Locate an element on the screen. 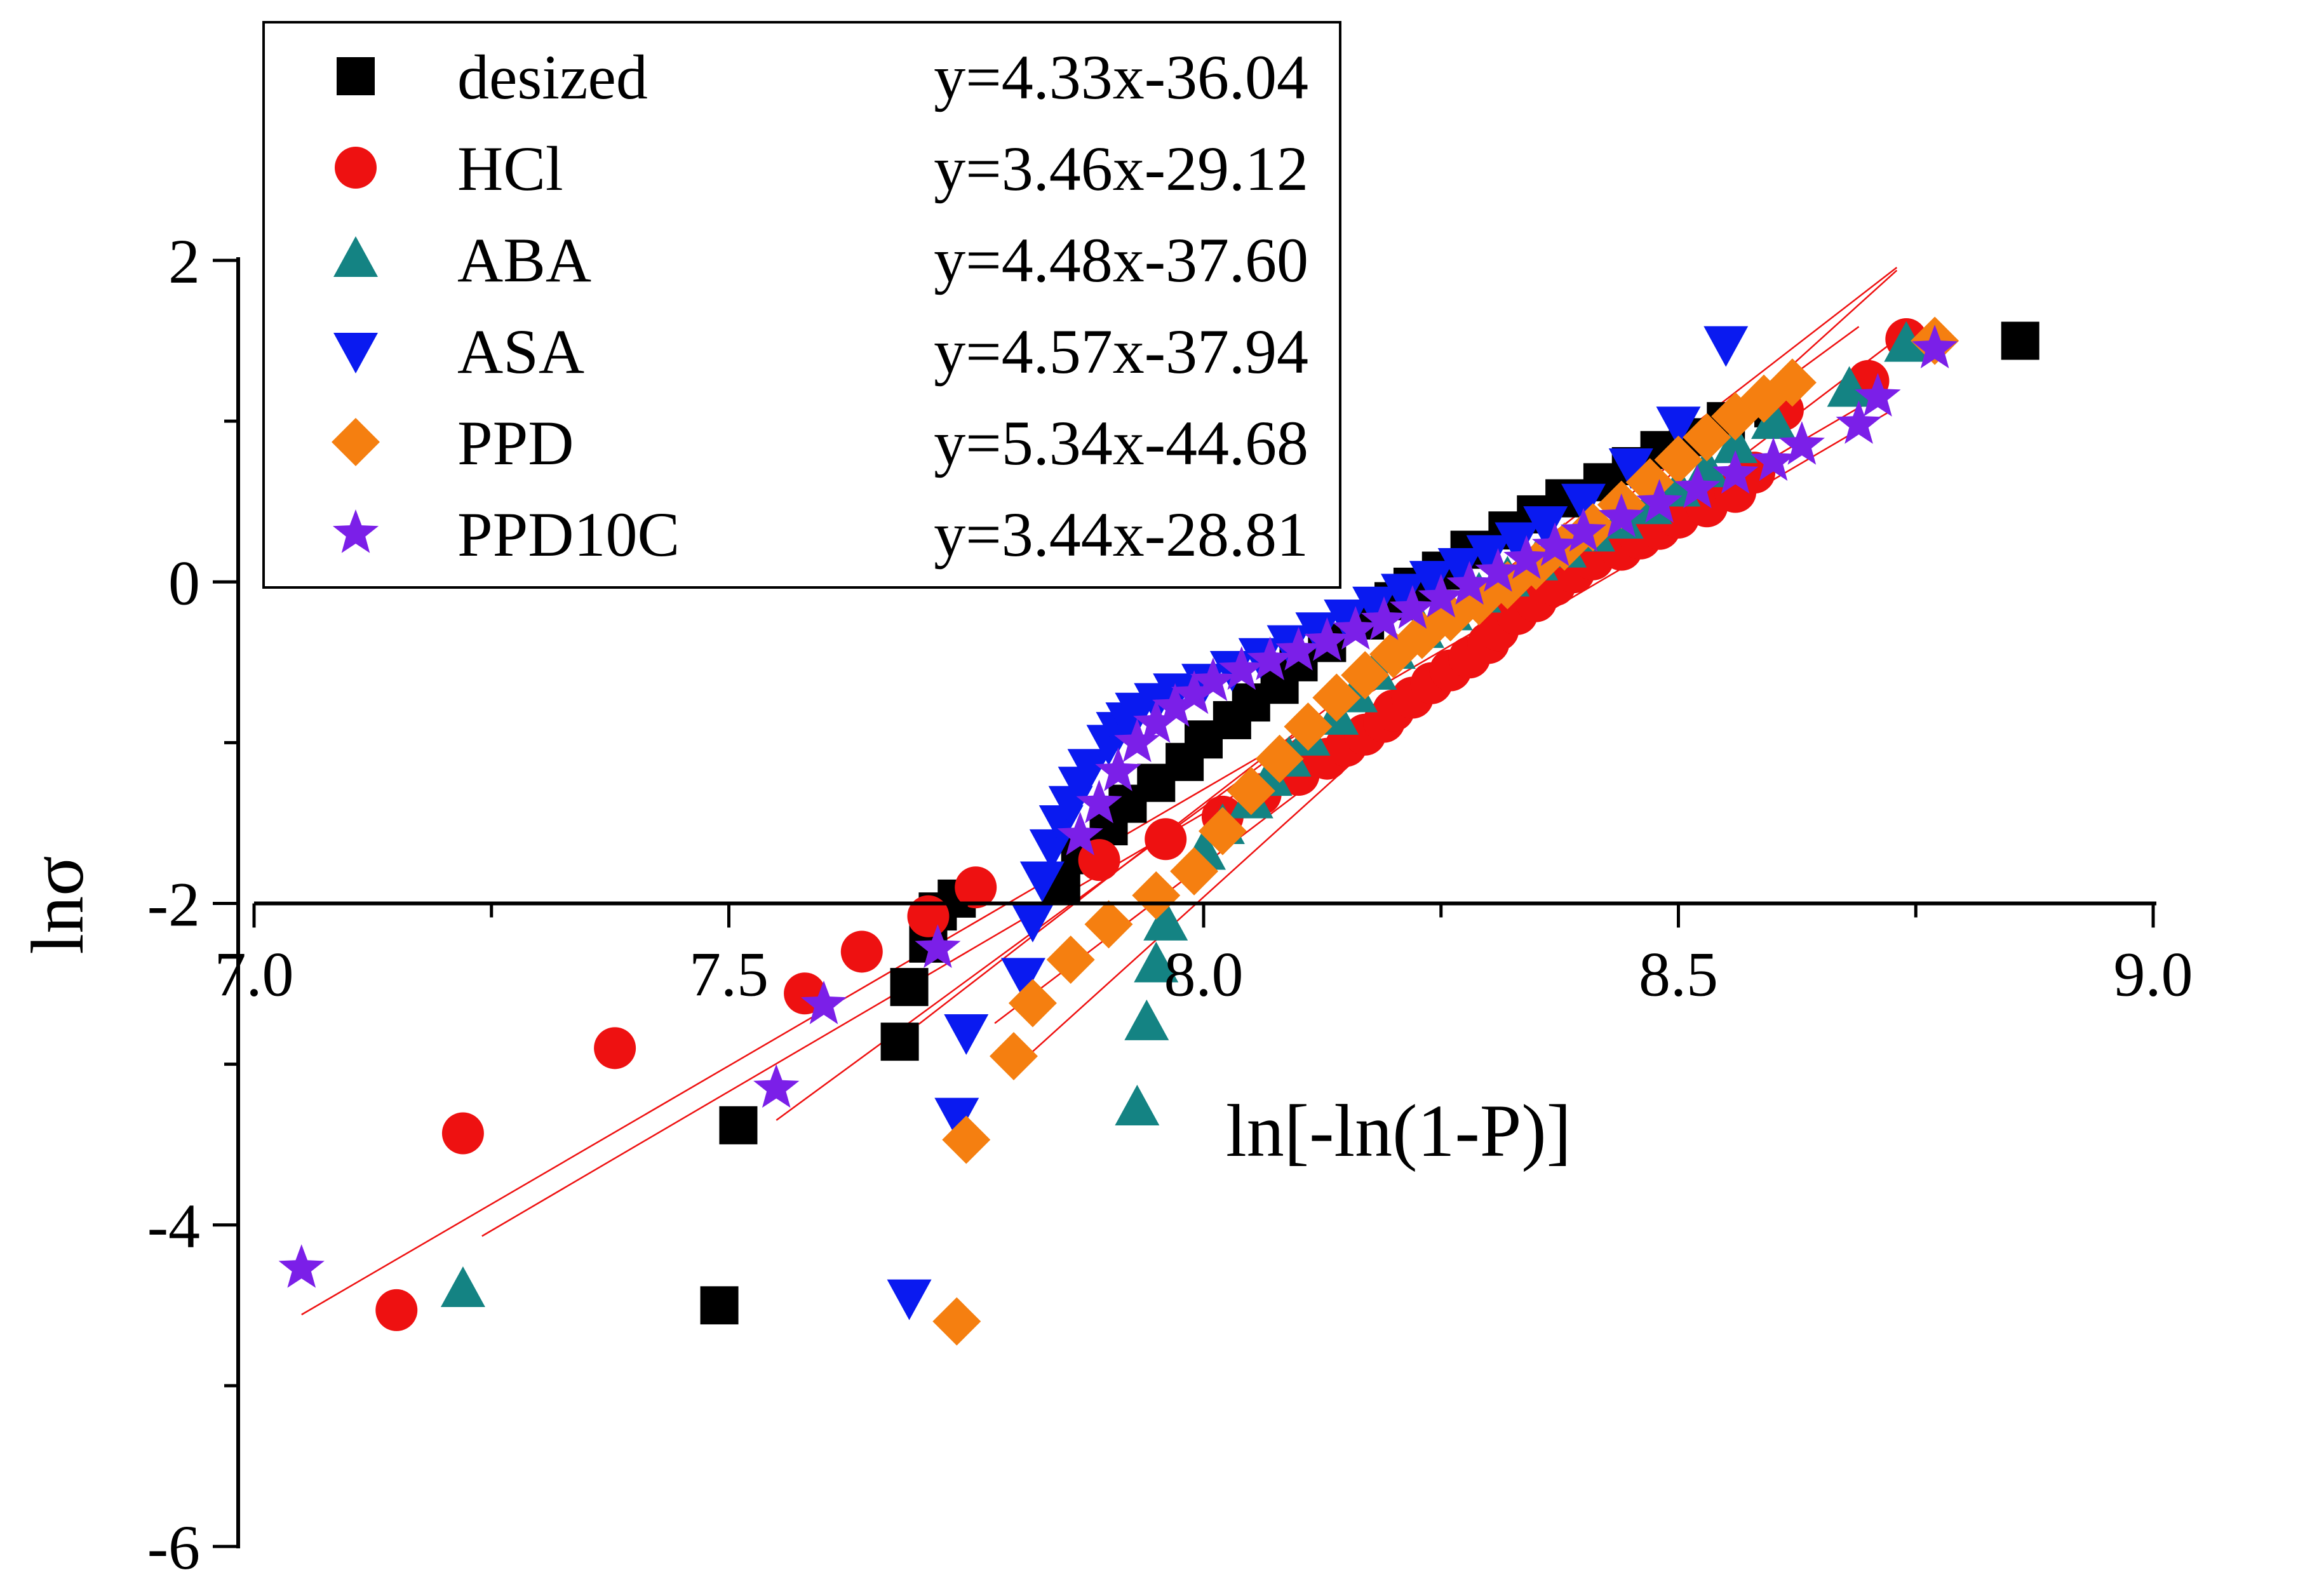  legend-label-ppd: PPD is located at coordinates (515, 443).